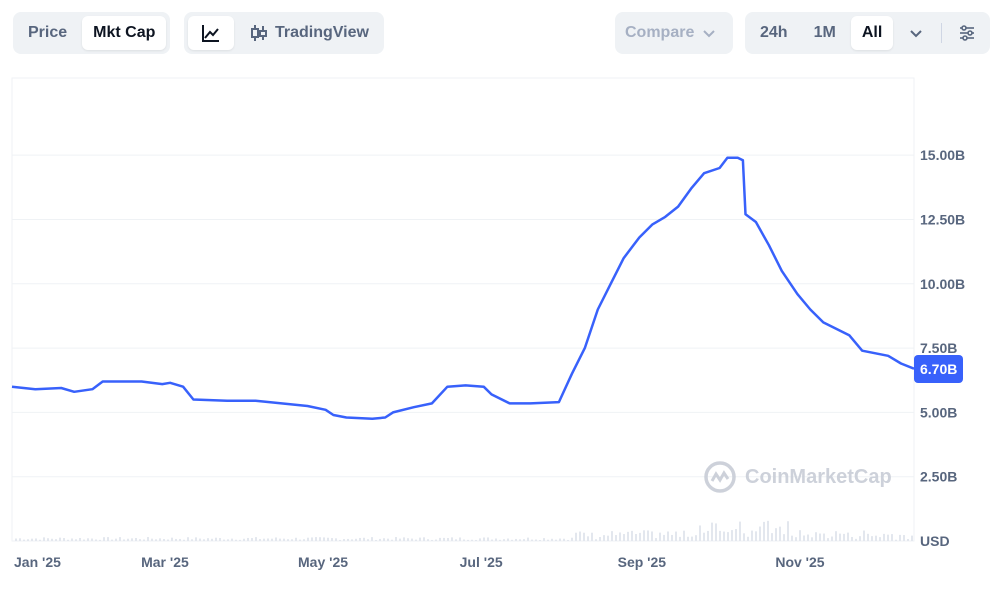  Describe the element at coordinates (670, 33) in the screenshot. I see `compare-button: Compare` at that location.